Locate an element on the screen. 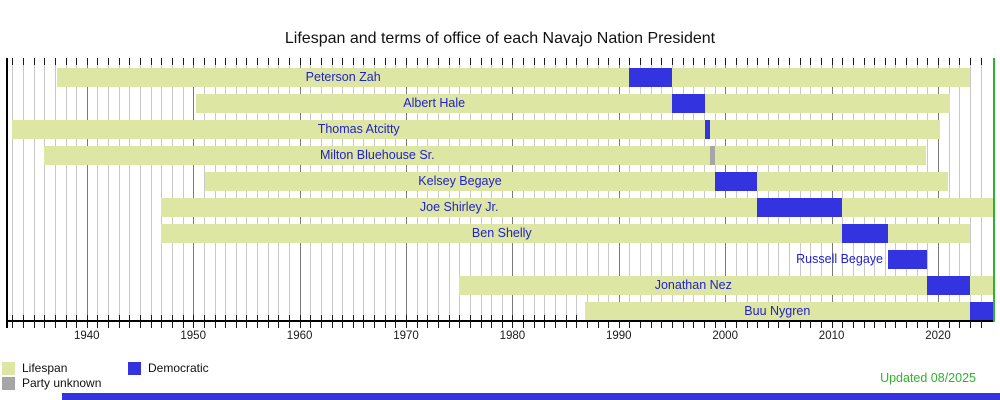 The image size is (1000, 400). tick-top-1993 is located at coordinates (651, 61).